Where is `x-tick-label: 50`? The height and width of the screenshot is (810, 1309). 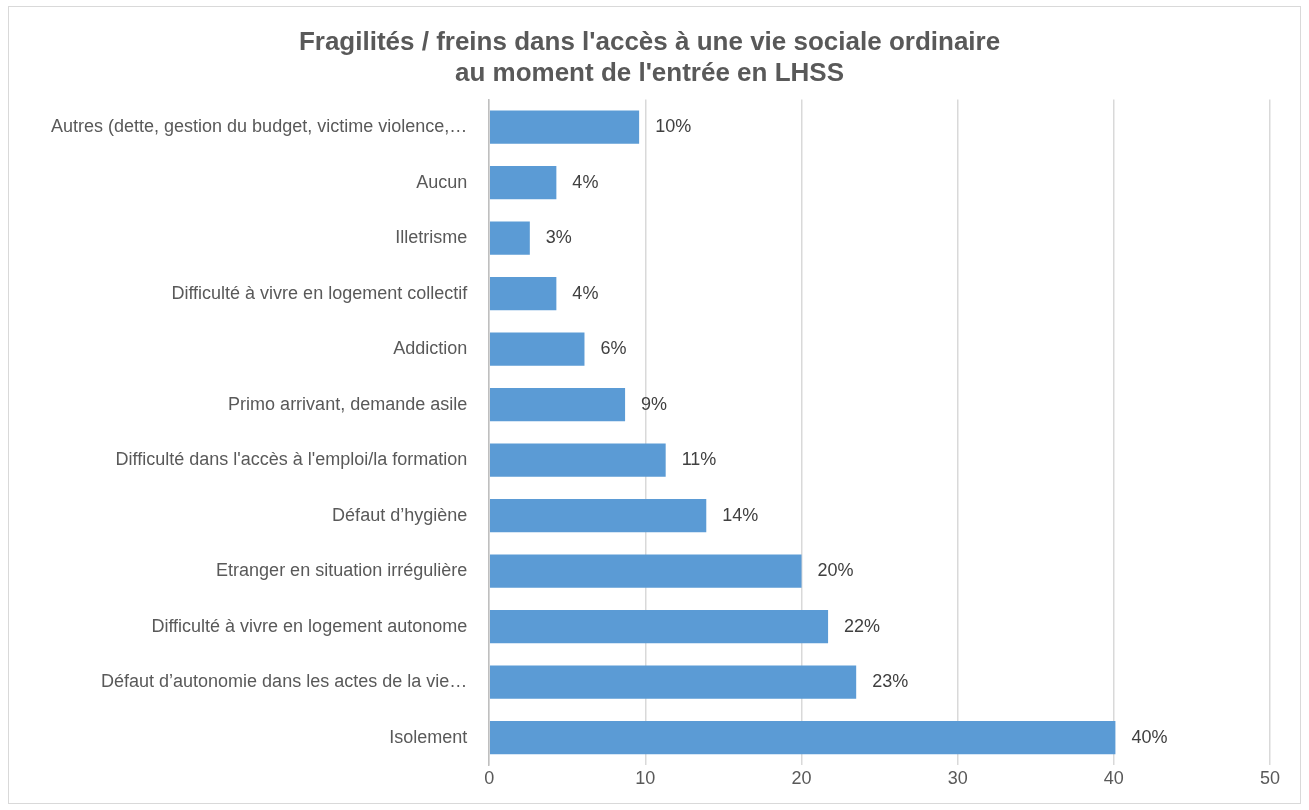 x-tick-label: 50 is located at coordinates (1270, 778).